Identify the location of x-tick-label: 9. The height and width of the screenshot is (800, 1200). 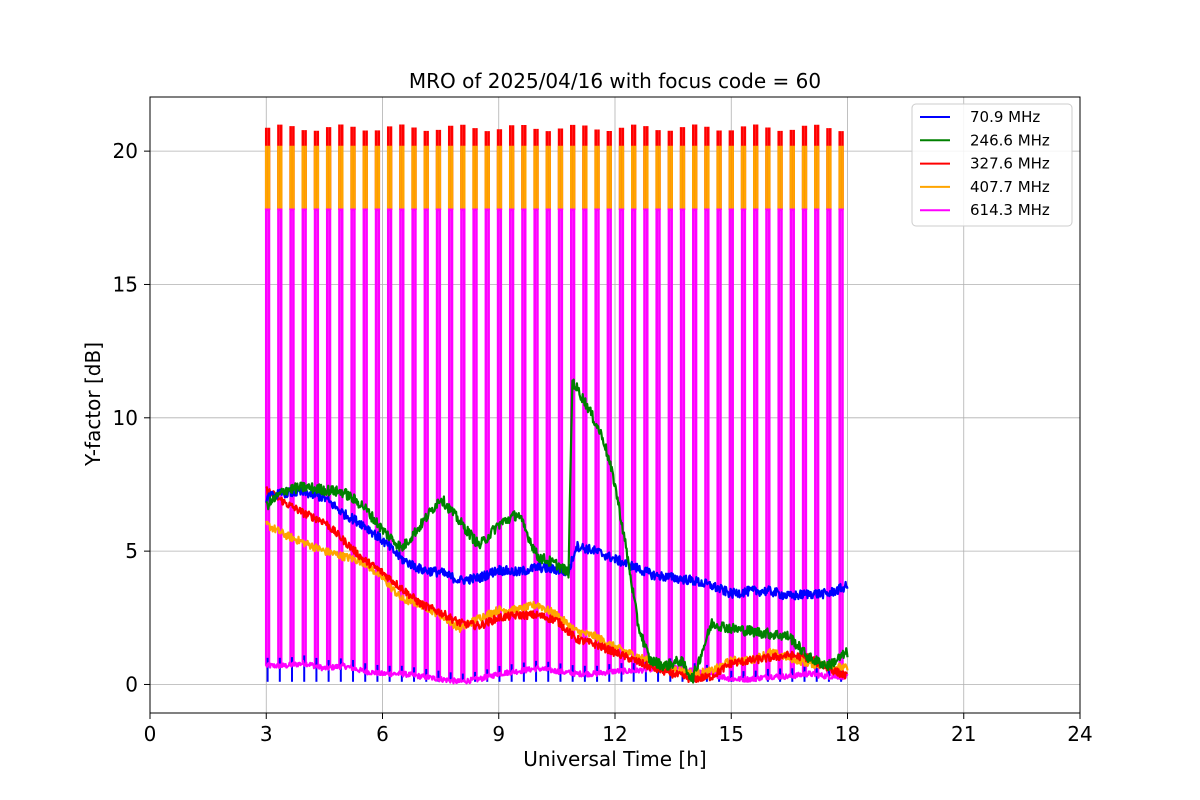
(498, 734).